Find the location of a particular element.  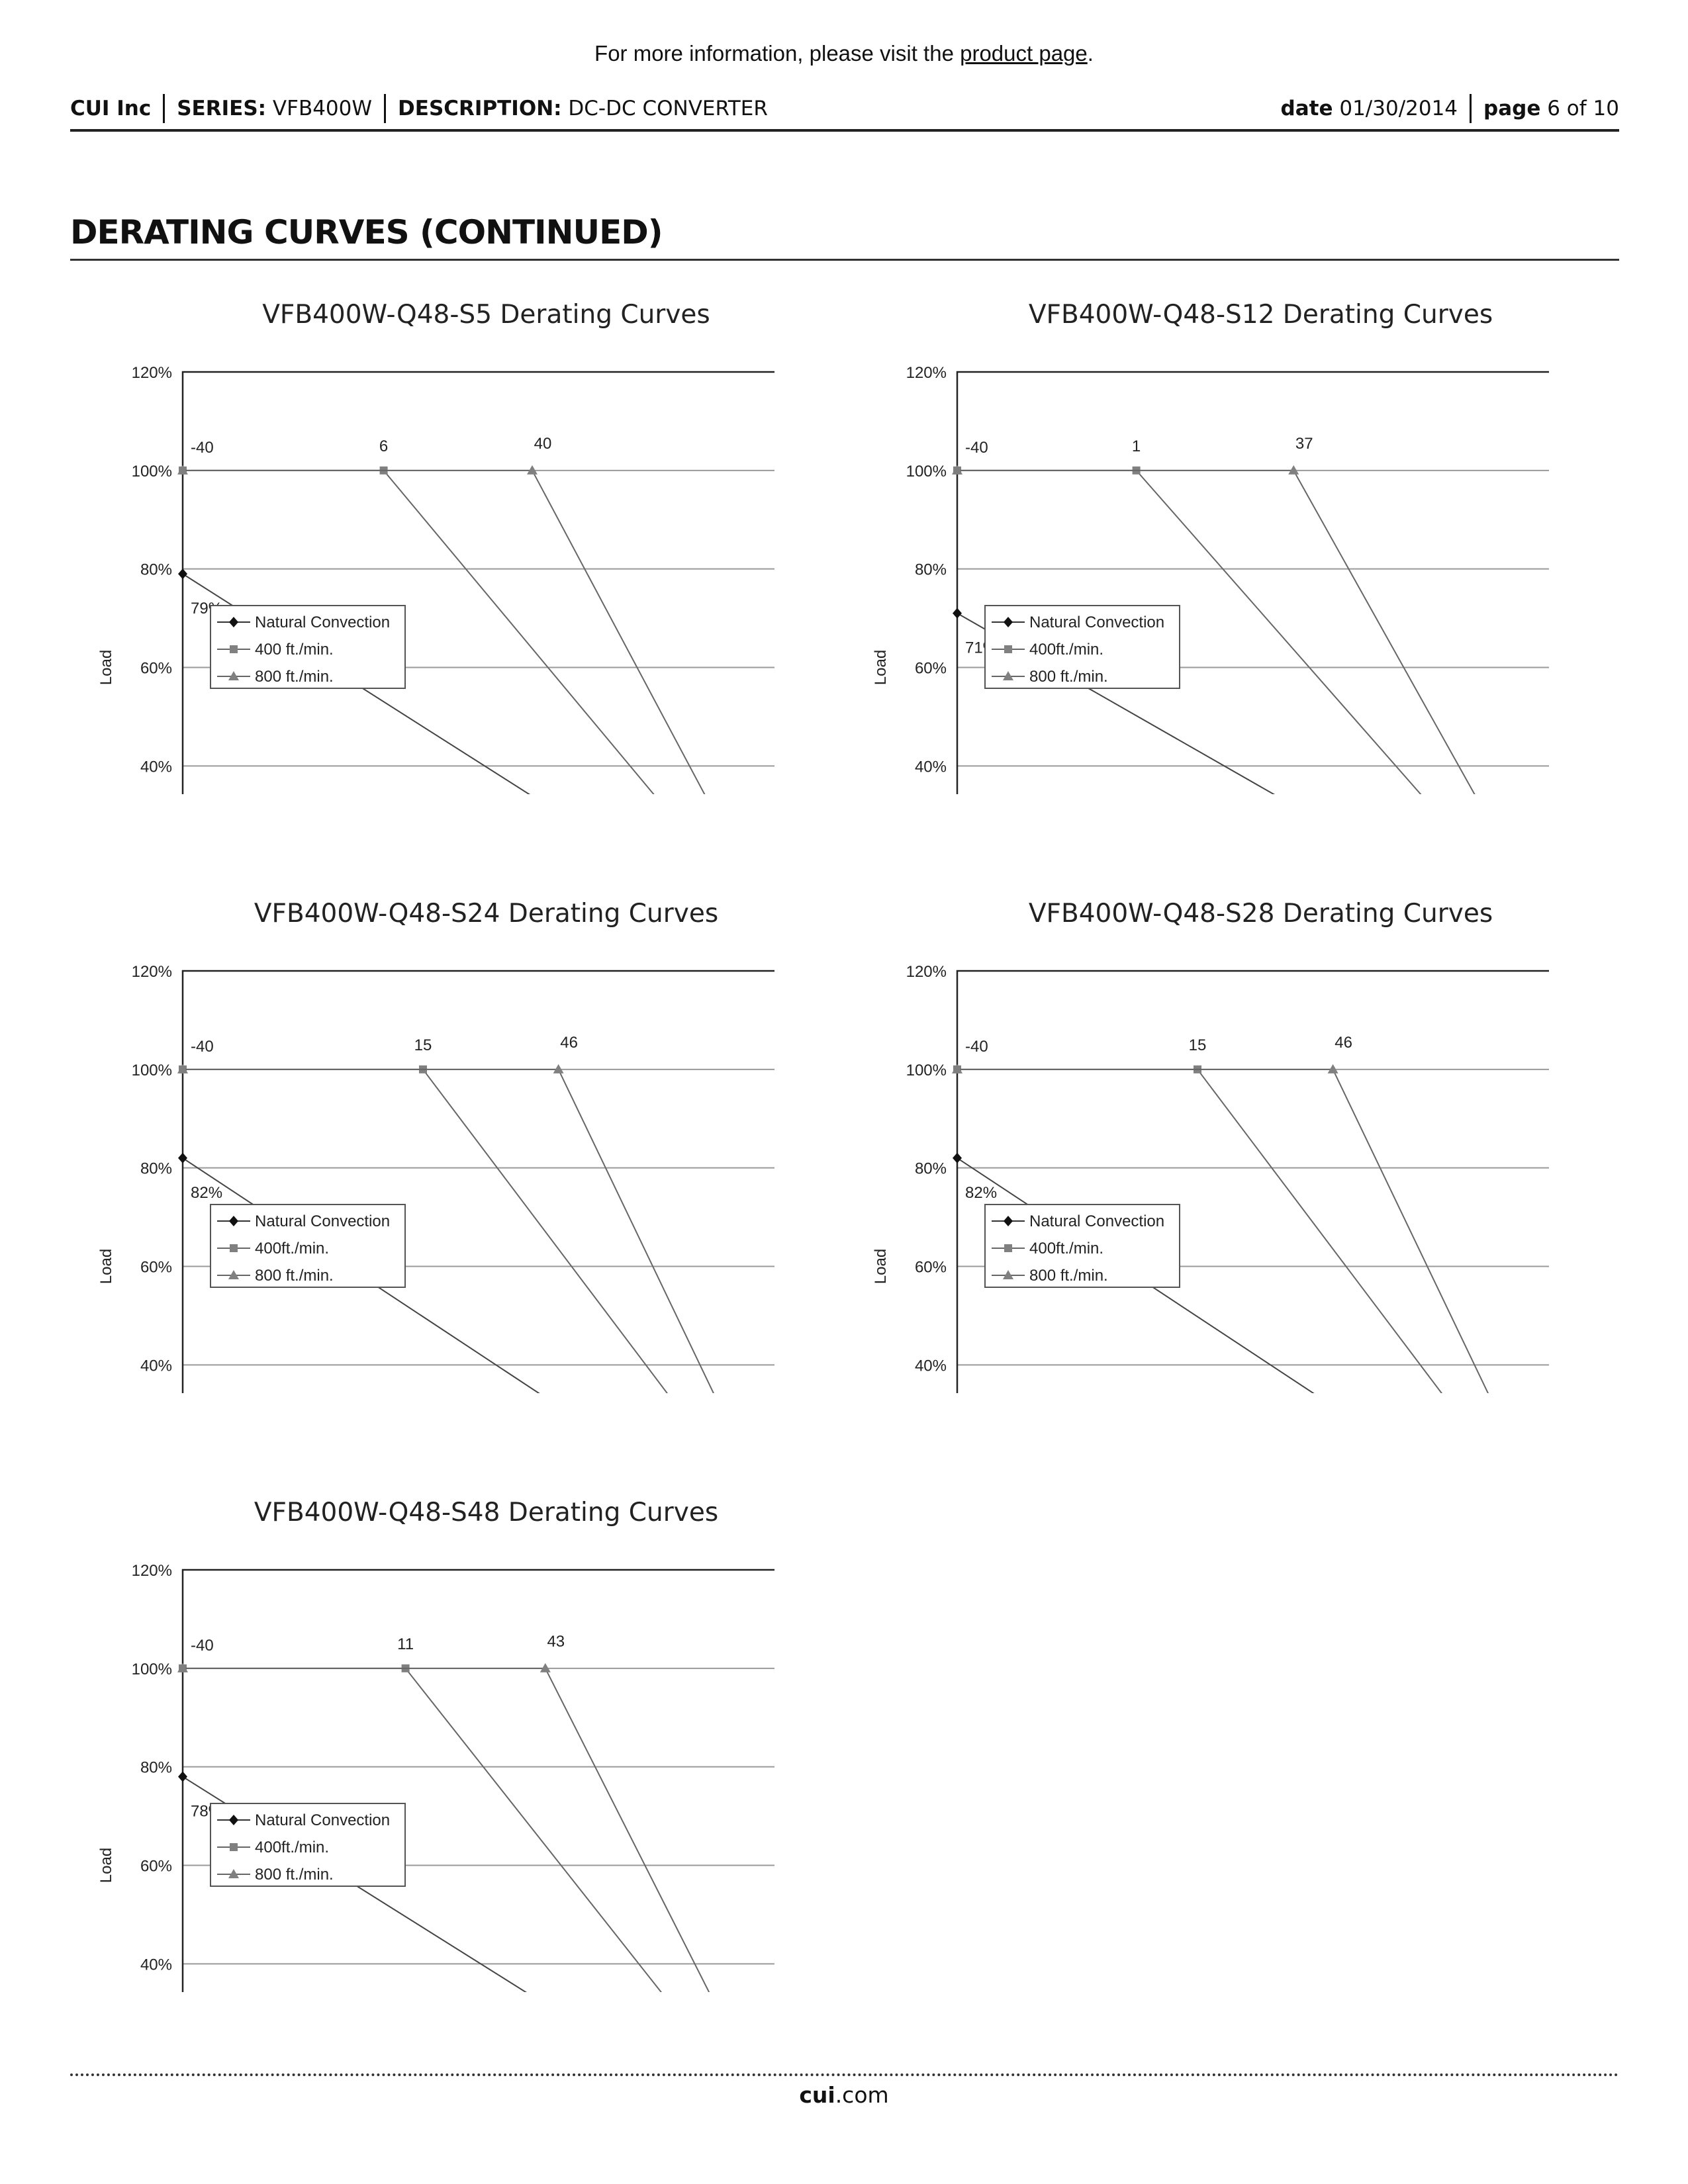

annotation-knee-800: 37 is located at coordinates (1304, 444).